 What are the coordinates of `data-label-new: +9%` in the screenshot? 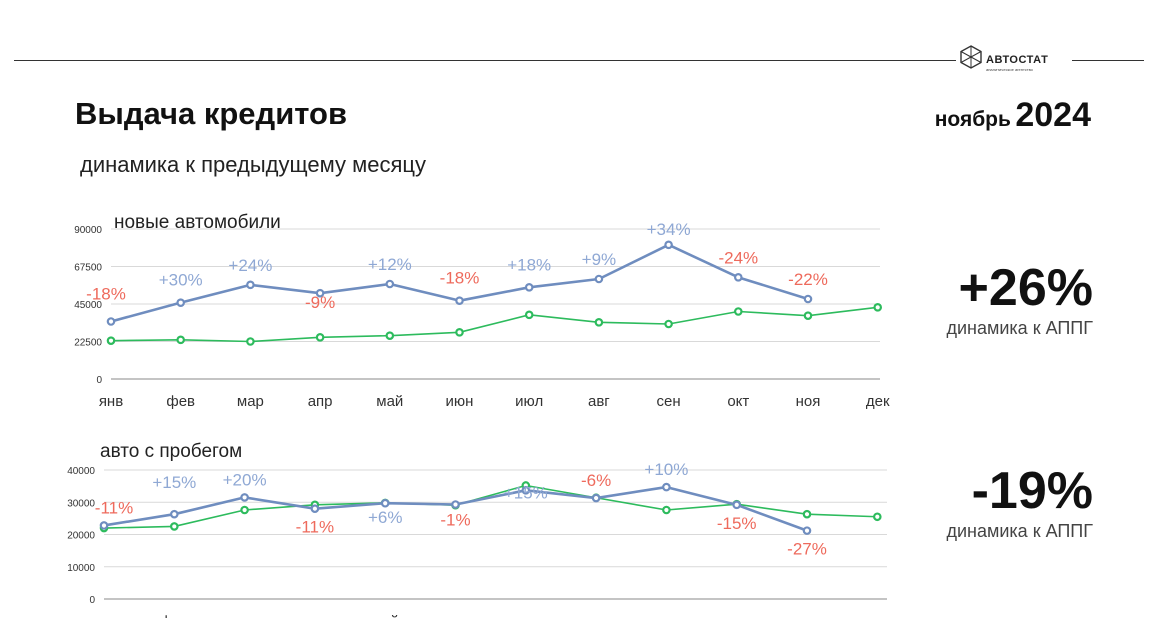 It's located at (599, 259).